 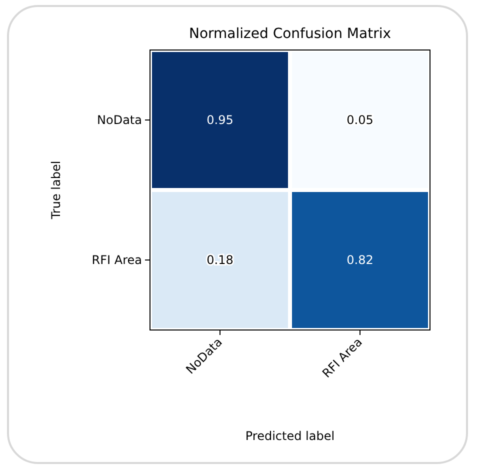 I want to click on data-label: 0.05, so click(x=360, y=120).